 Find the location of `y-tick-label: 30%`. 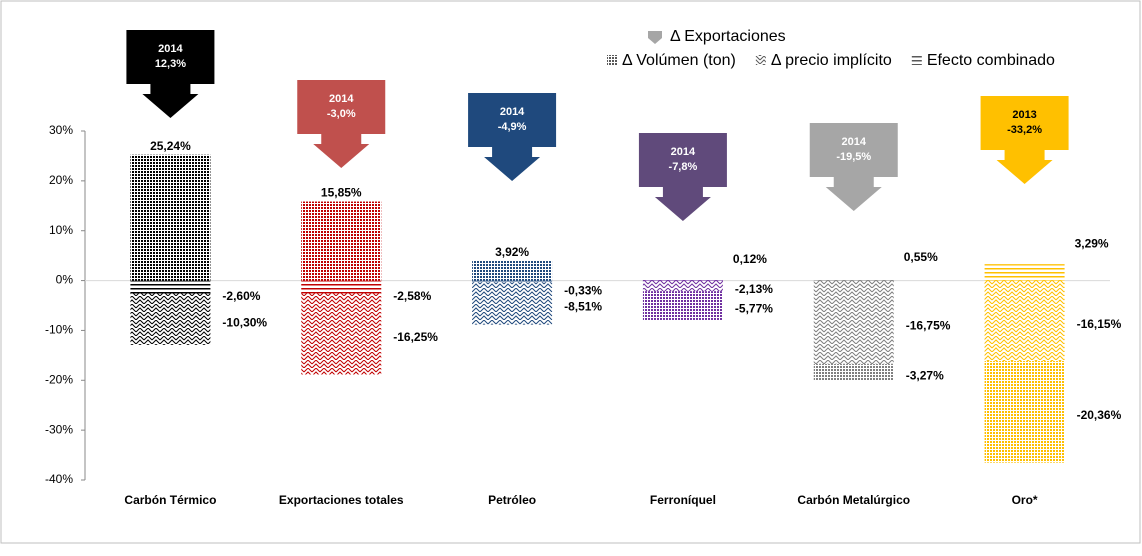

y-tick-label: 30% is located at coordinates (61, 130).